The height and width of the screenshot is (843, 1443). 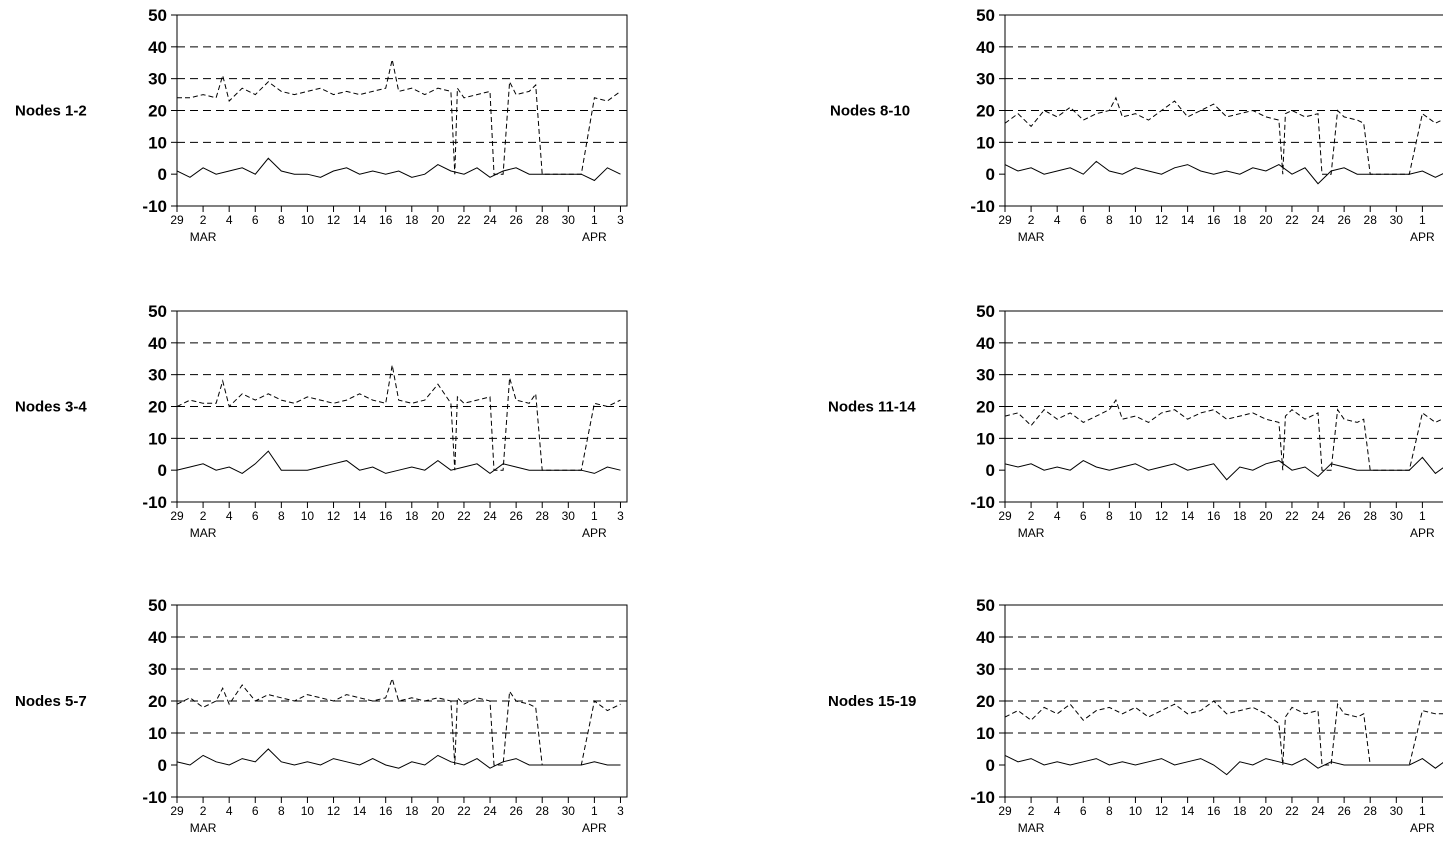 I want to click on panel-label: Nodes 1-2, so click(x=51, y=111).